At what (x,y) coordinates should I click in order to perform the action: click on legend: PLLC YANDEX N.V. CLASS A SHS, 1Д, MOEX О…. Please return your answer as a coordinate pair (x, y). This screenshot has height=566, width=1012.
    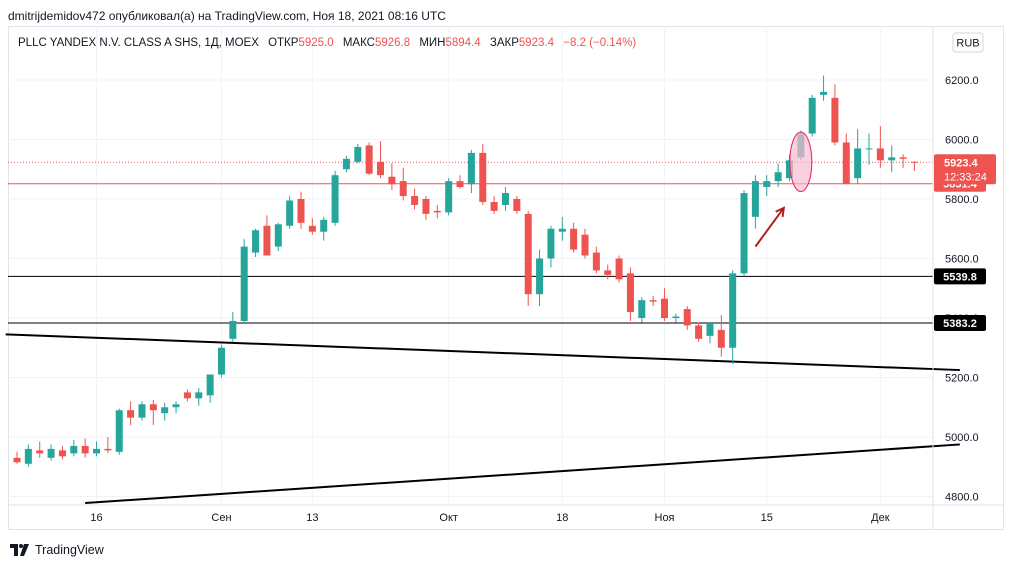
    Looking at the image, I should click on (327, 43).